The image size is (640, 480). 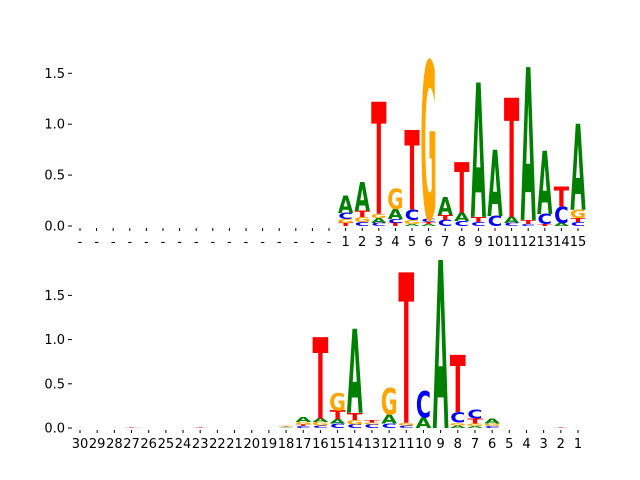 I want to click on x-tick-label: 14, so click(x=561, y=242).